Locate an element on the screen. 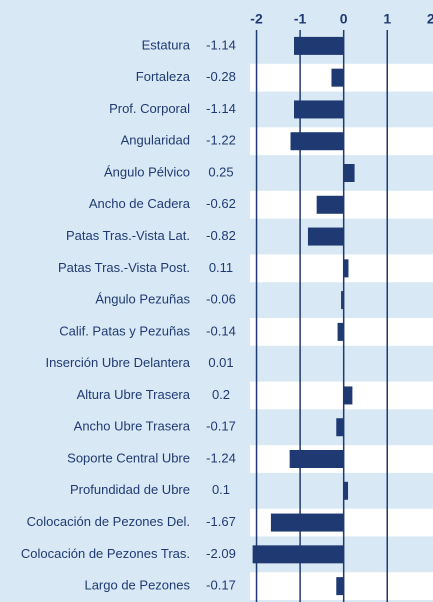 This screenshot has width=433, height=602. value-label: -1.67 is located at coordinates (221, 521).